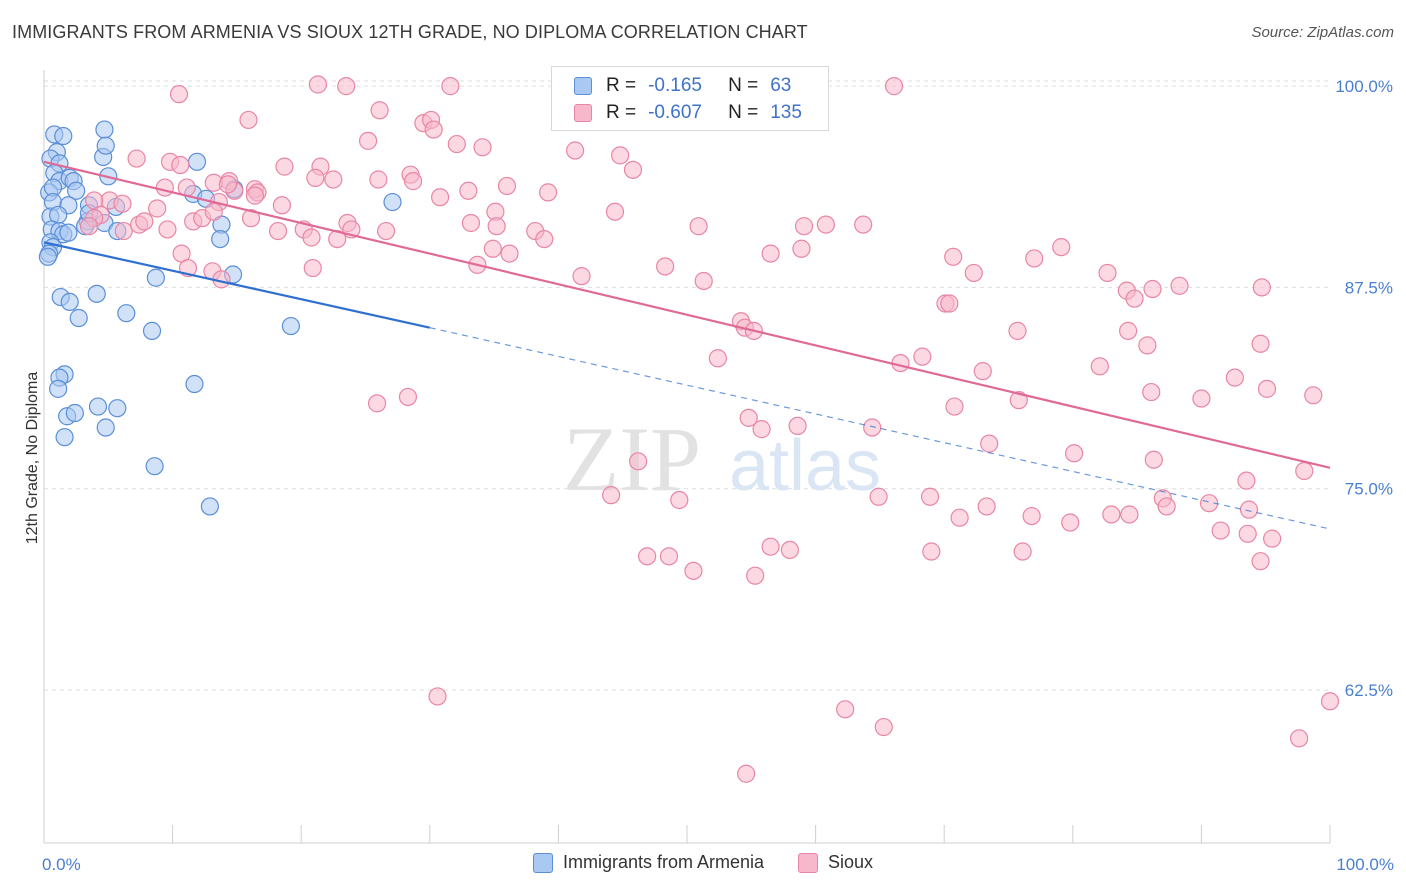  What do you see at coordinates (675, 85) in the screenshot?
I see `legend-r-value: -0.165` at bounding box center [675, 85].